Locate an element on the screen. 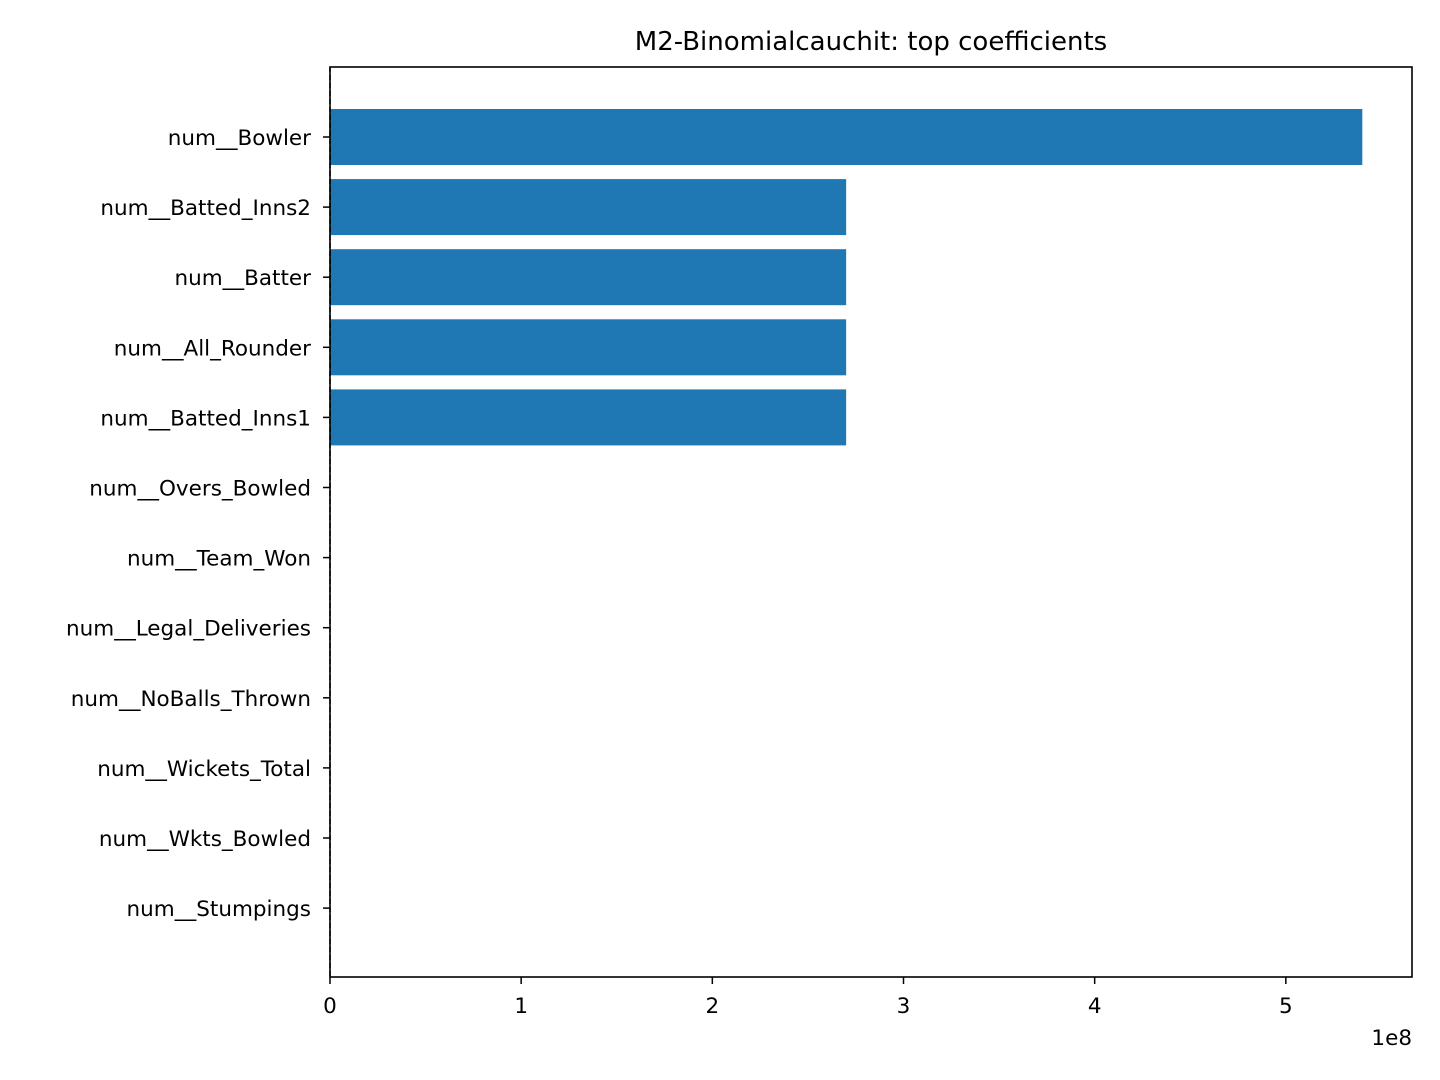 Image resolution: width=1440 pixels, height=1080 pixels. y-tick-label: num__Legal_Deliveries is located at coordinates (188, 629).